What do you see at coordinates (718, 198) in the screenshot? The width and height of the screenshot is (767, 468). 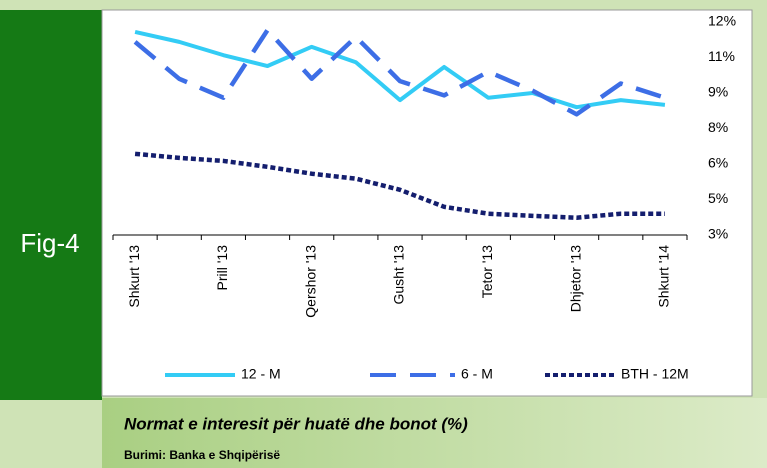 I see `y-tick-label: 5%` at bounding box center [718, 198].